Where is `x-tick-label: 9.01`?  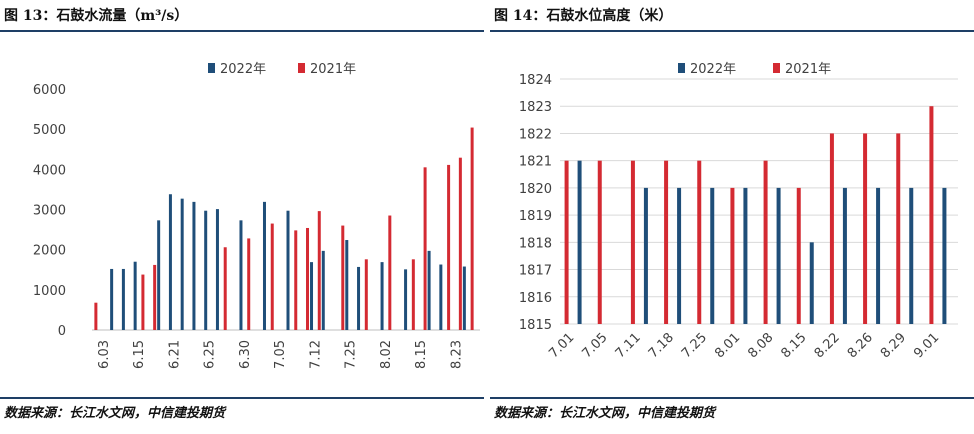
x-tick-label: 9.01 is located at coordinates (926, 345).